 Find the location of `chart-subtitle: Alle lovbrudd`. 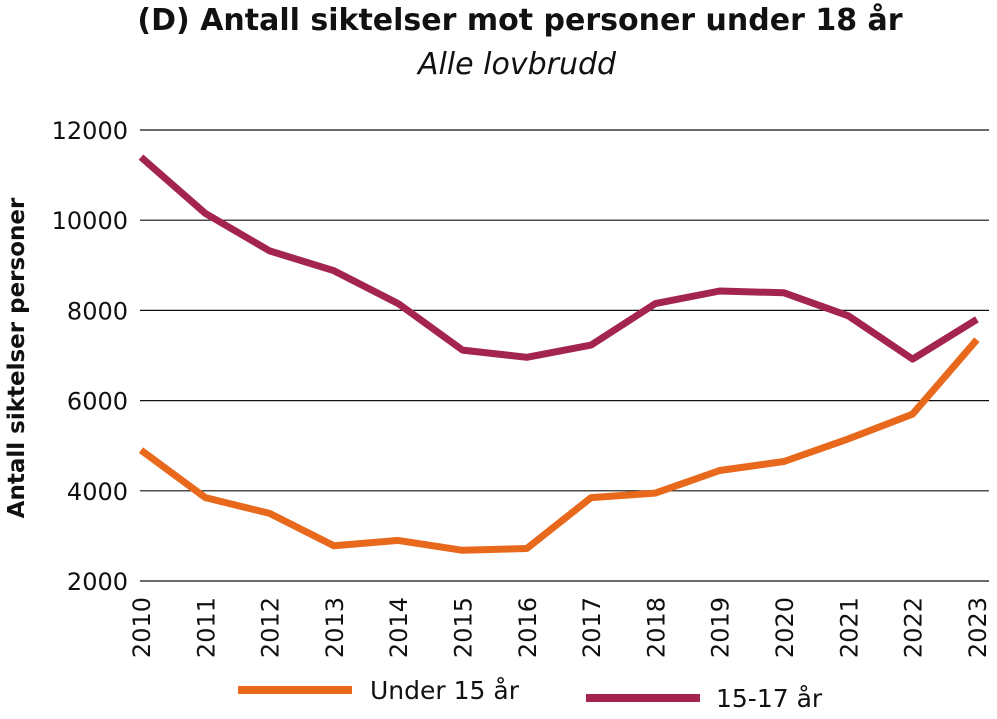

chart-subtitle: Alle lovbrudd is located at coordinates (516, 64).